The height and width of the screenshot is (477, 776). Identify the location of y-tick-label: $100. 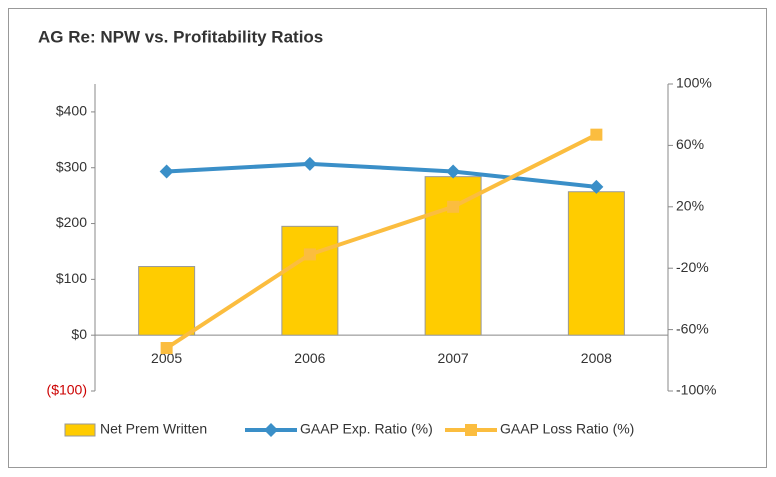
(71, 278).